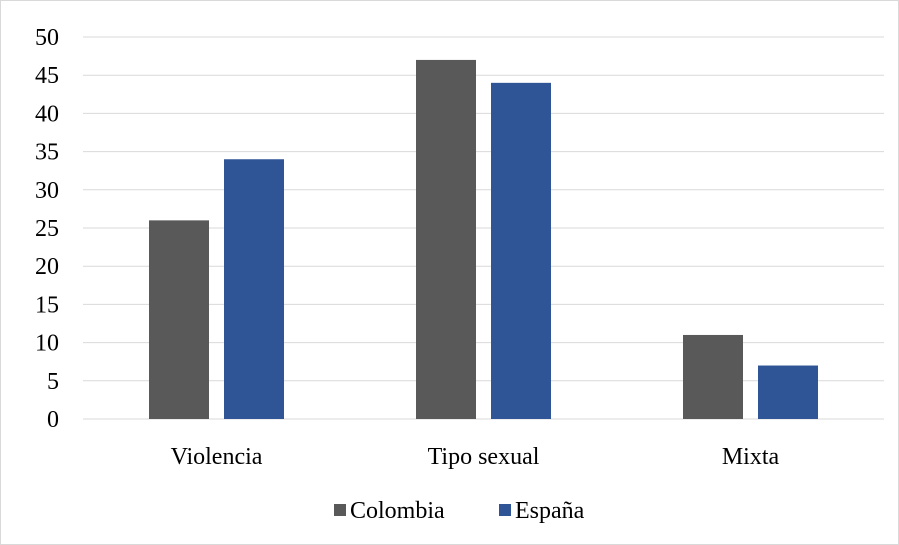 The height and width of the screenshot is (545, 899). What do you see at coordinates (484, 457) in the screenshot?
I see `x-category-label: Tipo sexual` at bounding box center [484, 457].